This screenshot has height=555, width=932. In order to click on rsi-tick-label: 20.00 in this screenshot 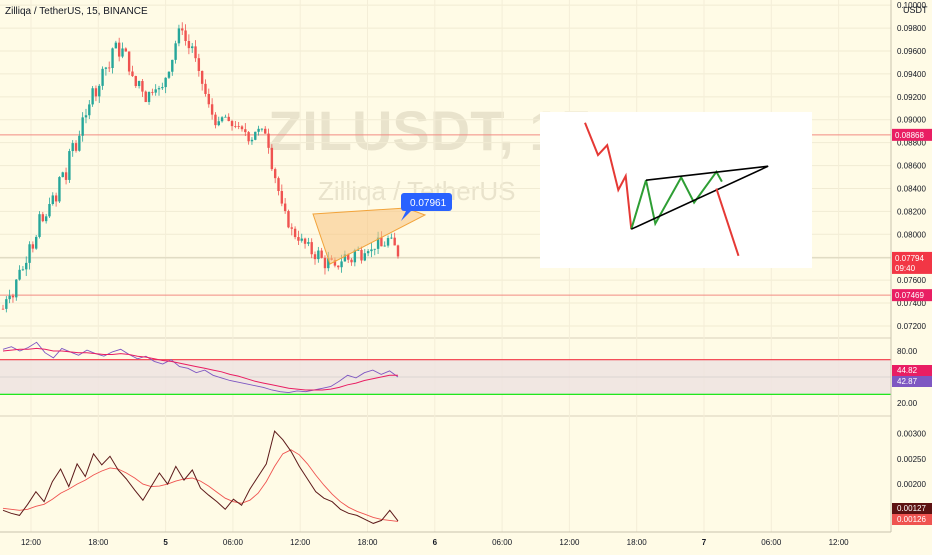, I will do `click(907, 403)`.